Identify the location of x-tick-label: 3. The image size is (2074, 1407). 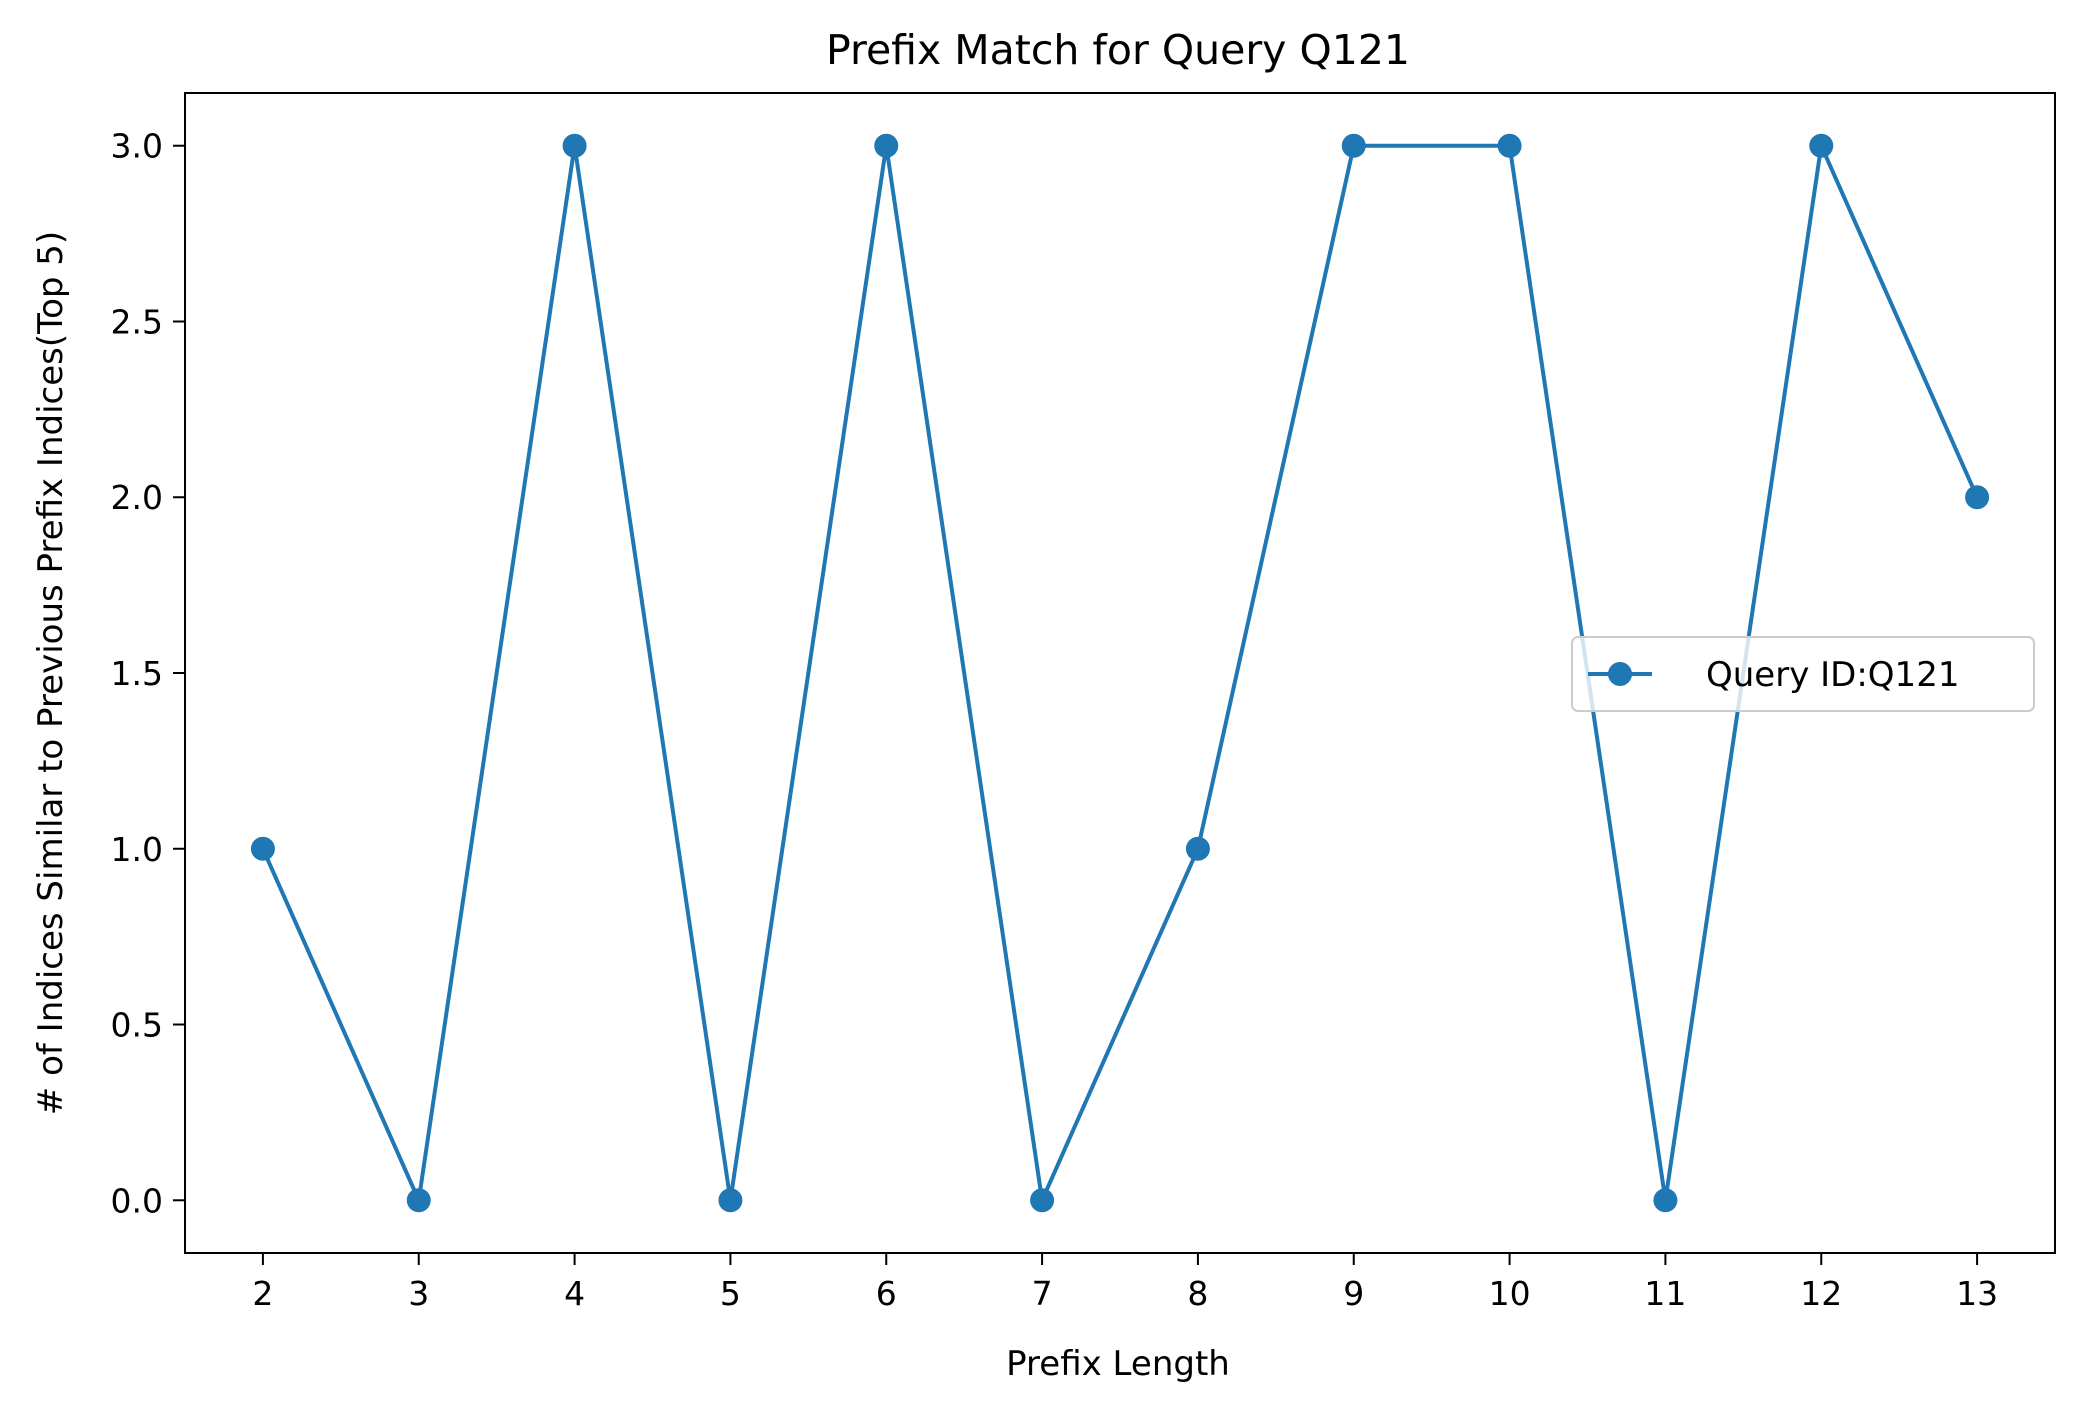
(418, 1293).